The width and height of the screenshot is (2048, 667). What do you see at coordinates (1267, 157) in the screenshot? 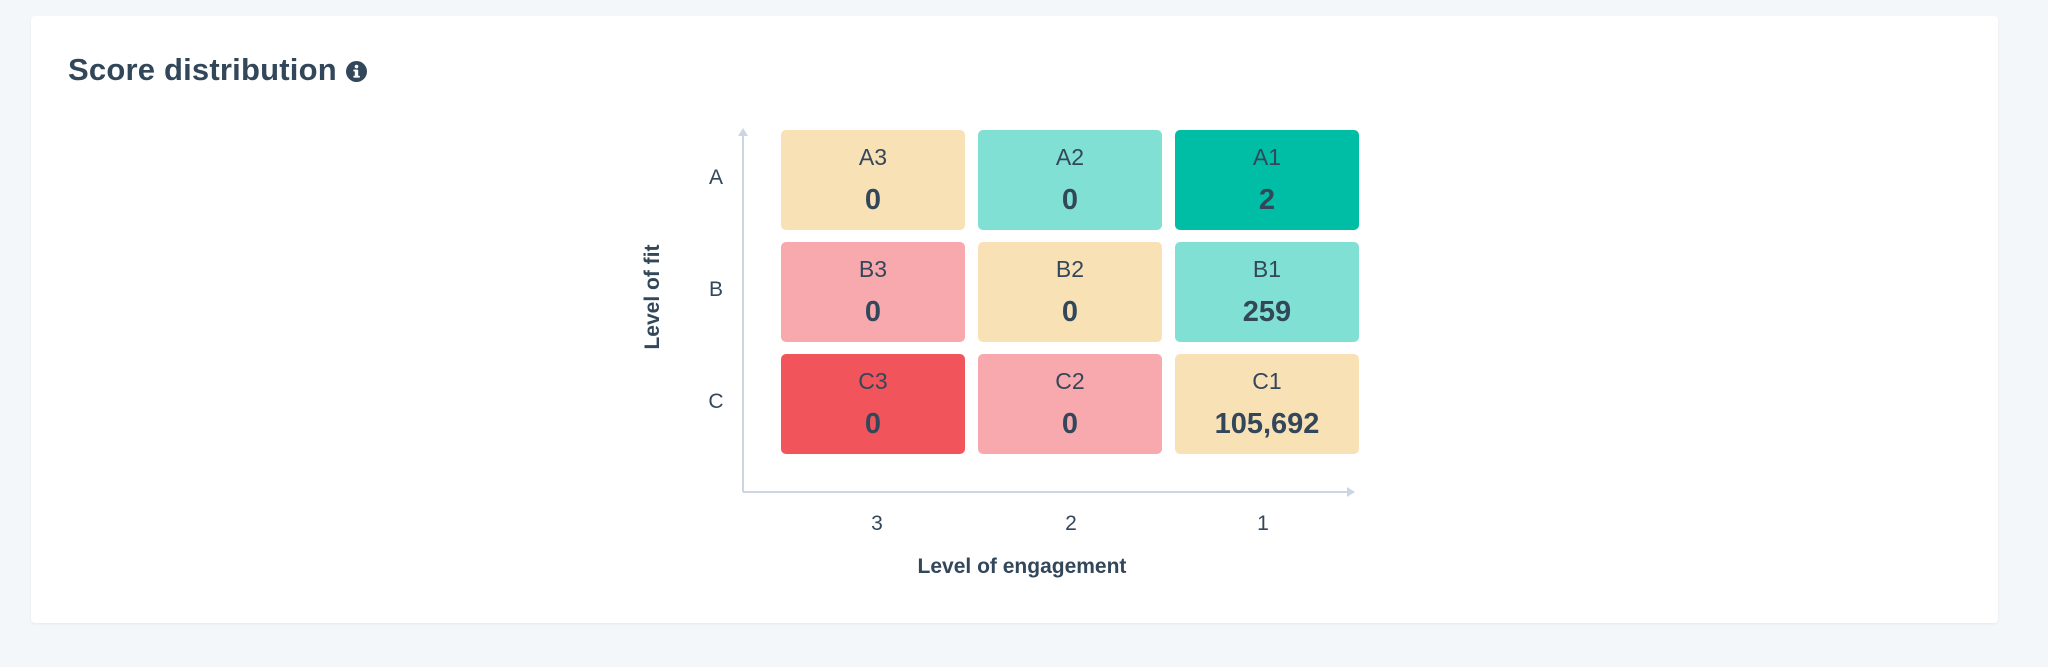
I see `cell-code-label: A1` at bounding box center [1267, 157].